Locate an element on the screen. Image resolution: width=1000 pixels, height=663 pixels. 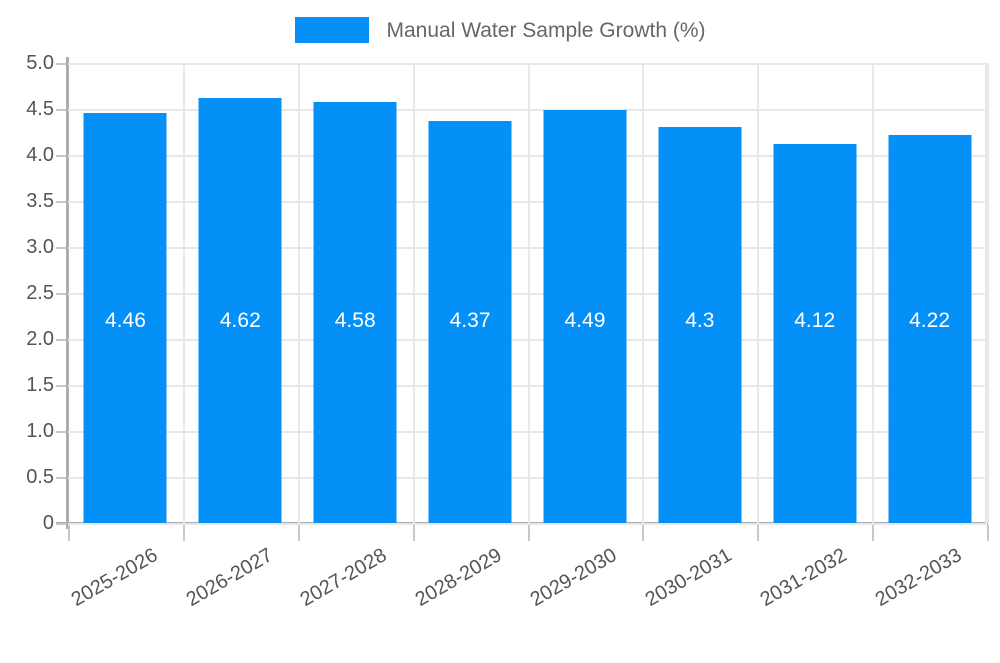
bar-value-label: 4.3 is located at coordinates (700, 320).